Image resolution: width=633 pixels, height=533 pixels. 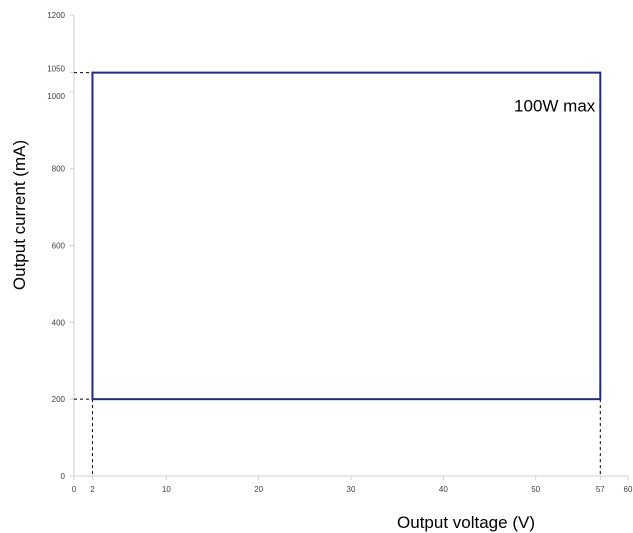 I want to click on annotation-max-power: 100W max, so click(x=555, y=106).